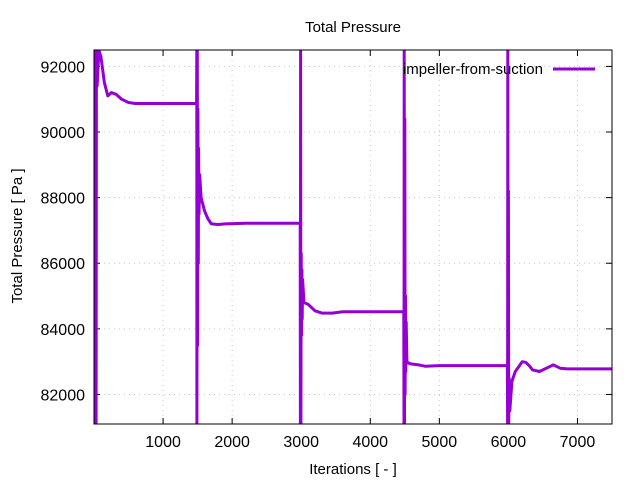 The image size is (640, 480). Describe the element at coordinates (301, 442) in the screenshot. I see `x-tick-label: 3000` at that location.